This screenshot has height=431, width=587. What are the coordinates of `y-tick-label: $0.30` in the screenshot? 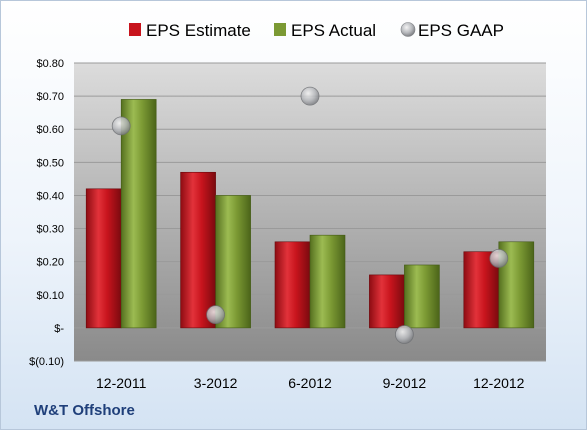 It's located at (50, 230).